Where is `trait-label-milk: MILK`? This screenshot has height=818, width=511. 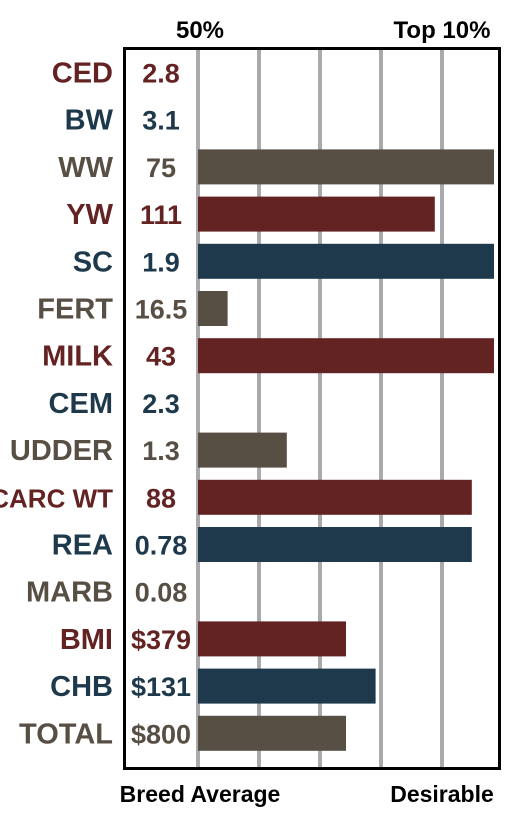 trait-label-milk: MILK is located at coordinates (77, 357).